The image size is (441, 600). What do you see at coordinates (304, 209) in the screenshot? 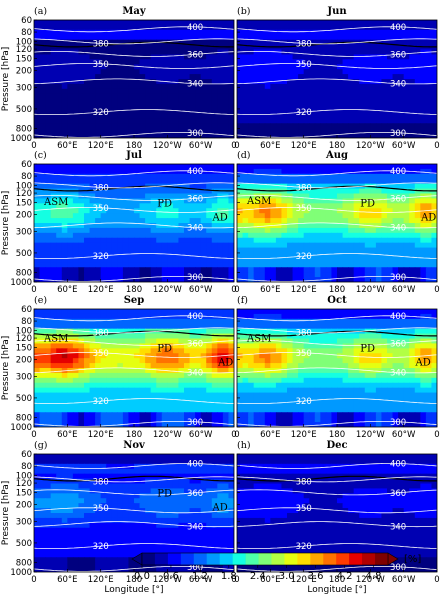
I see `isentrope-label: 350` at bounding box center [304, 209].